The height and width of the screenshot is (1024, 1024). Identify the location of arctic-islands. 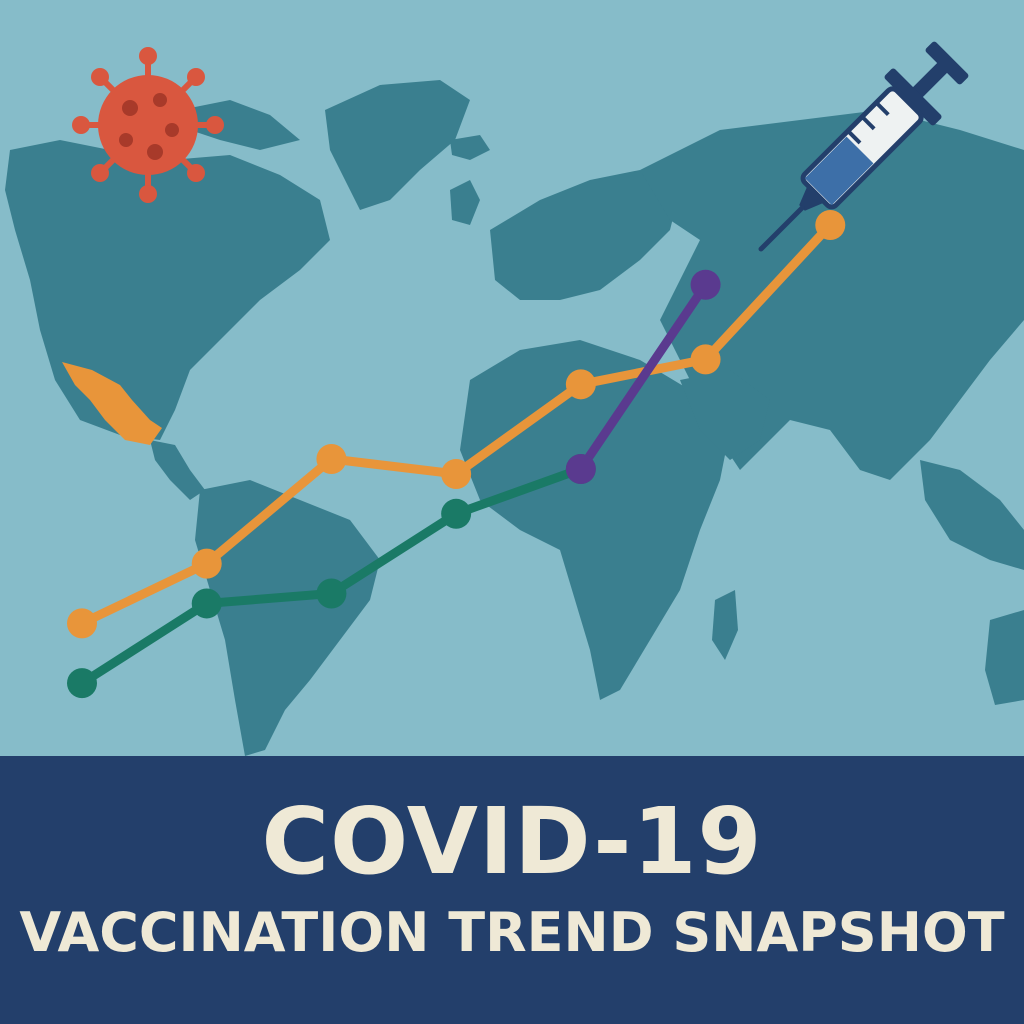
(240, 125).